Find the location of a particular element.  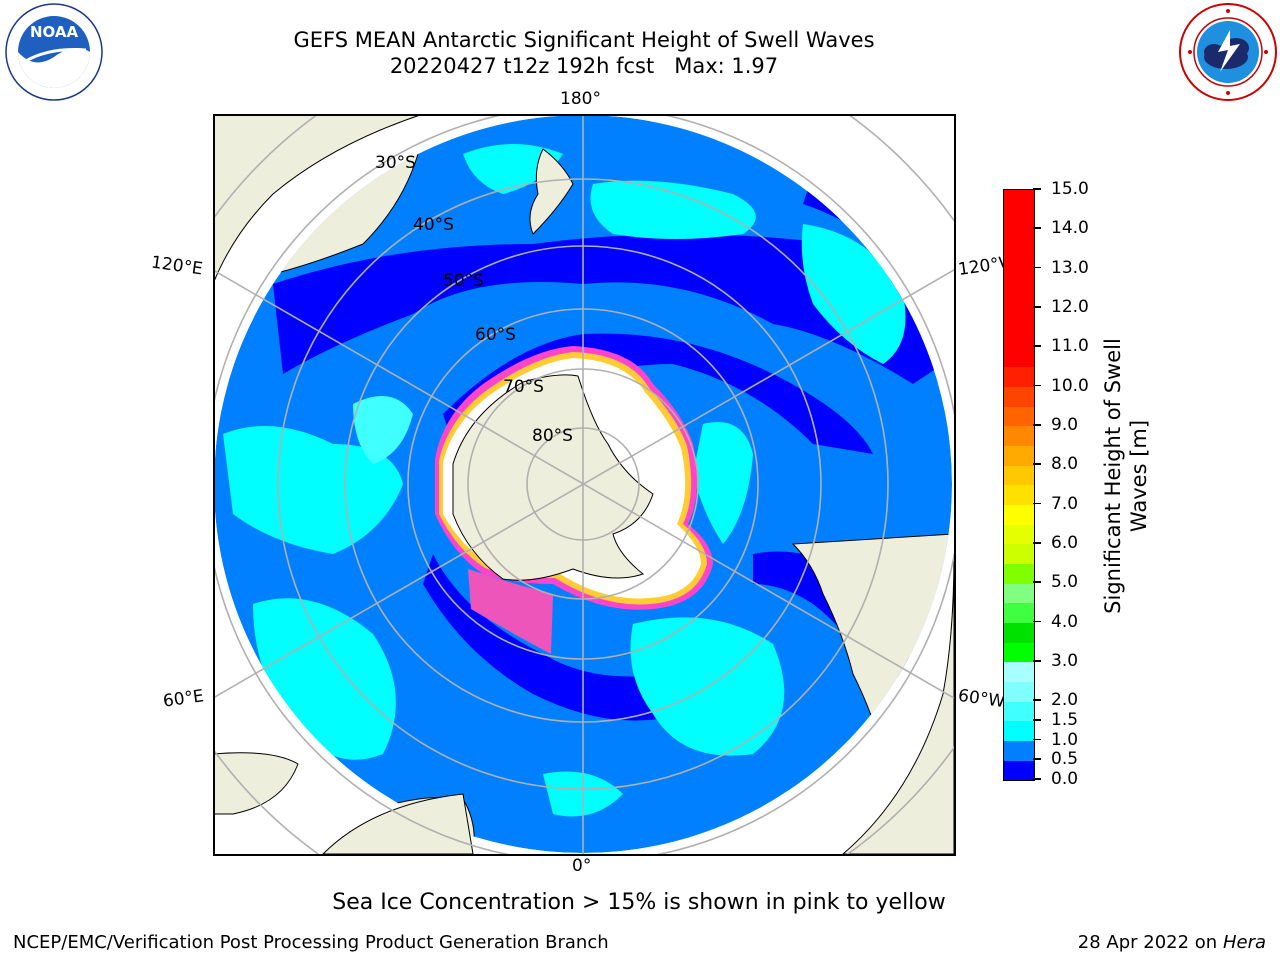

colorbar-tick-label: 8.0 is located at coordinates (1055, 464).